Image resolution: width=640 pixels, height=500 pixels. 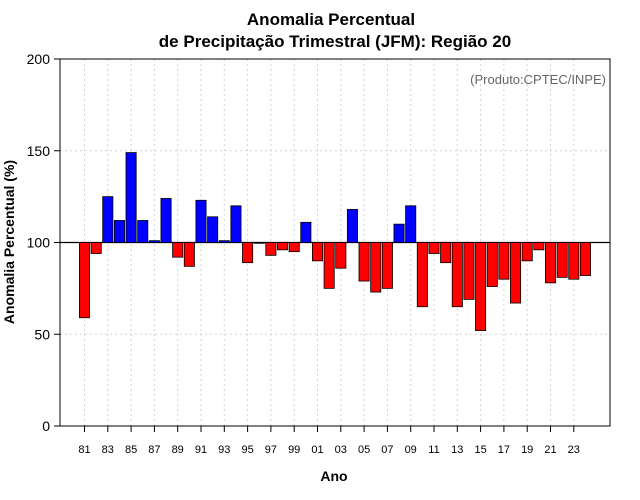 What do you see at coordinates (411, 450) in the screenshot?
I see `x-tick-label: 09` at bounding box center [411, 450].